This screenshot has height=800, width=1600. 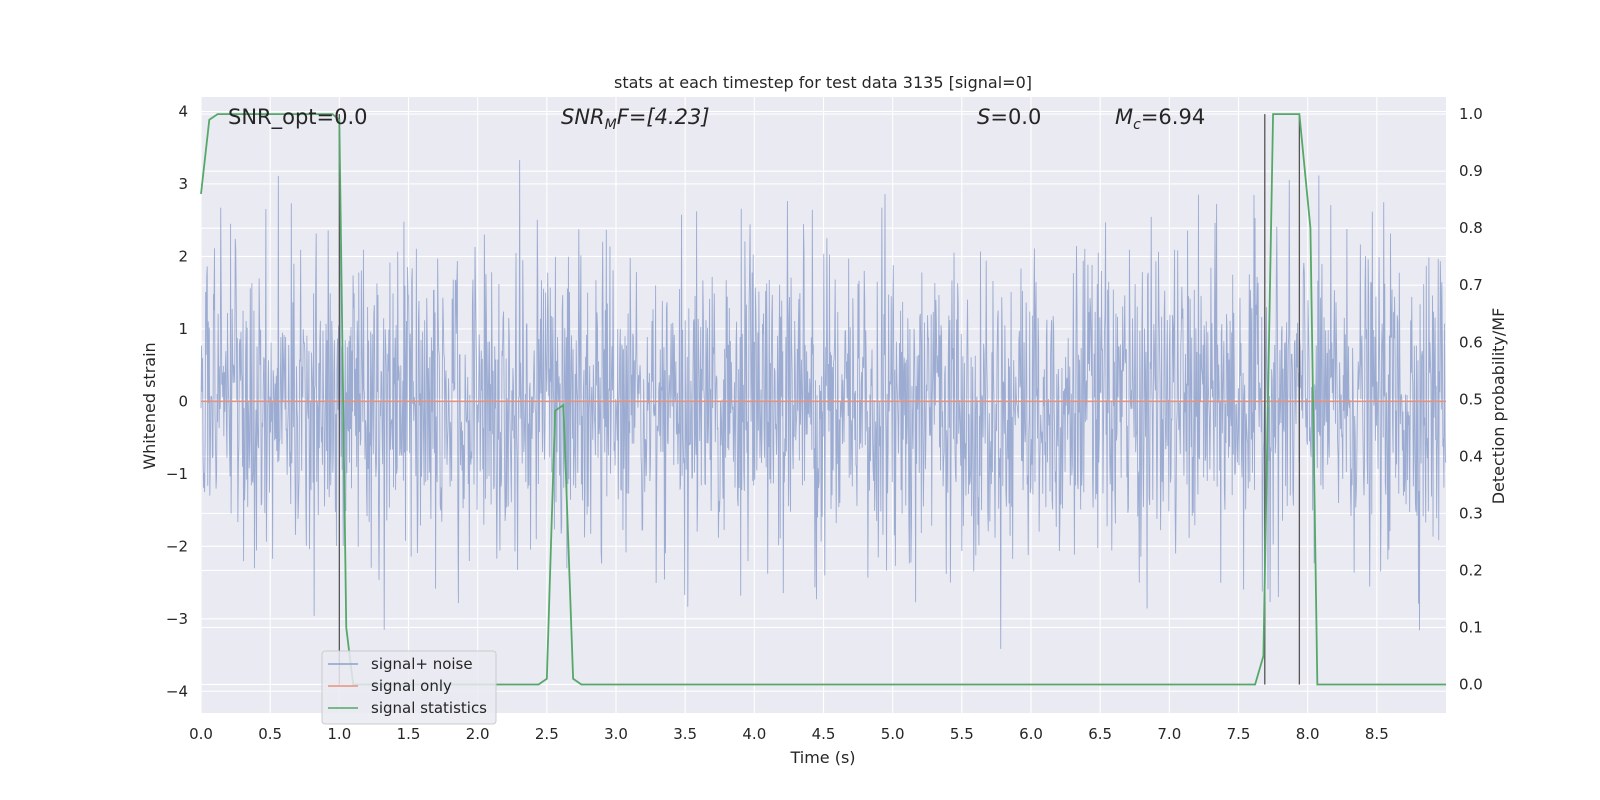 What do you see at coordinates (1471, 456) in the screenshot?
I see `y2-tick-label-6: 0.4` at bounding box center [1471, 456].